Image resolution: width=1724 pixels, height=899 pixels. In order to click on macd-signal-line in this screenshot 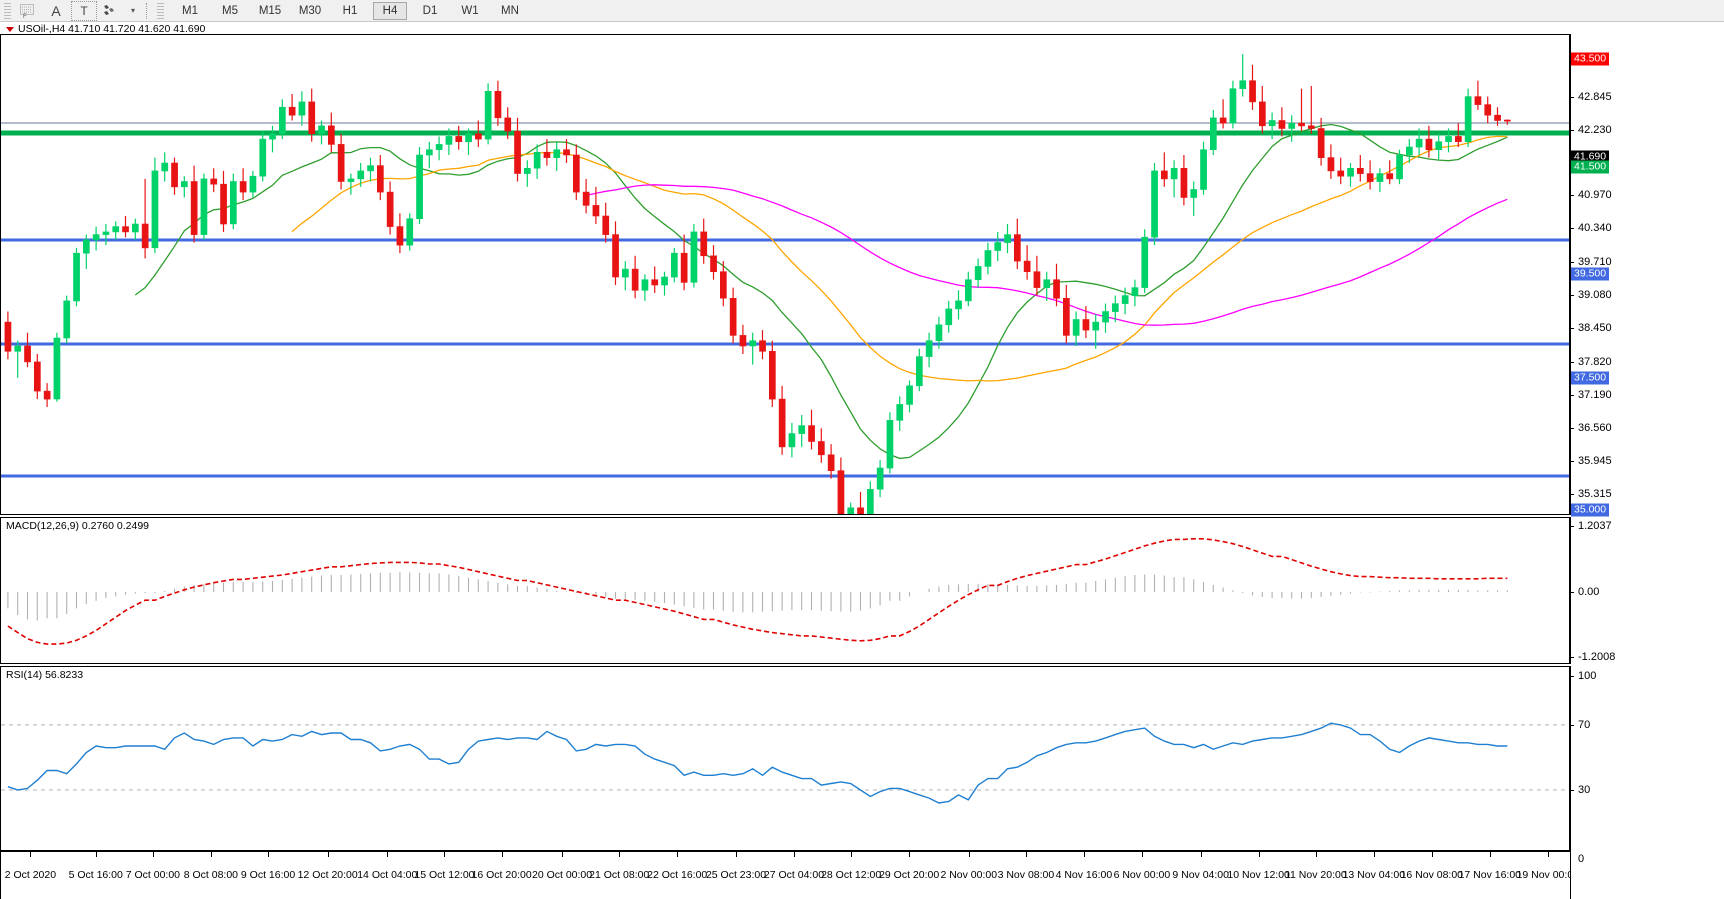, I will do `click(757, 591)`.